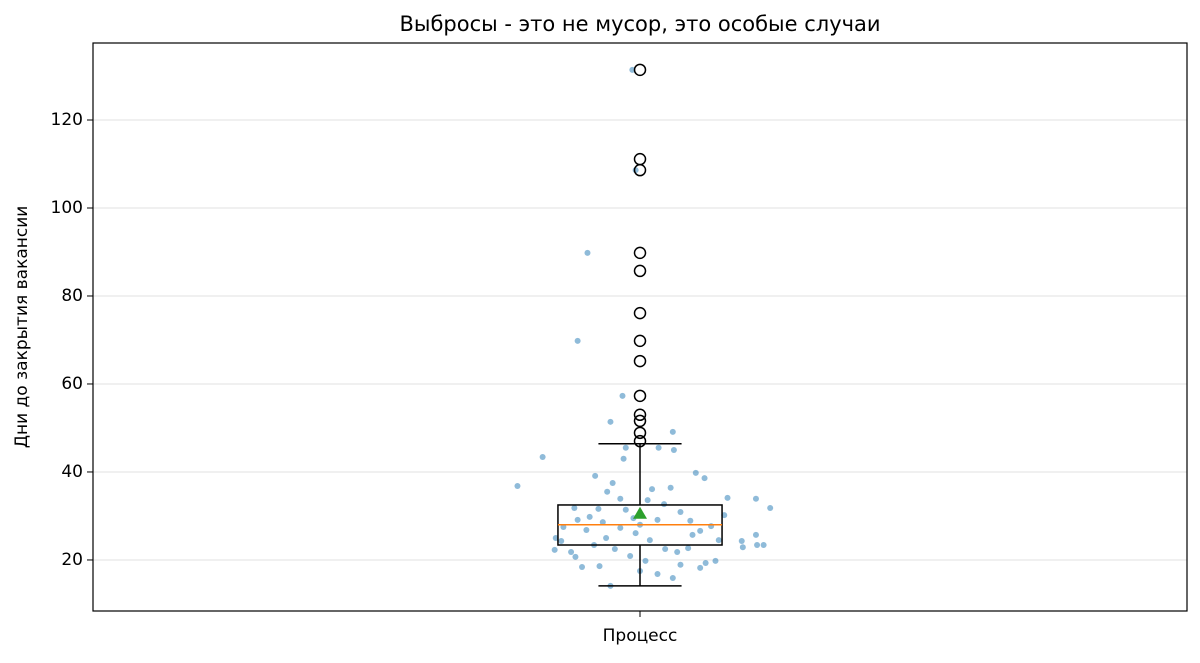  Describe the element at coordinates (22, 327) in the screenshot. I see `y-axis-label: Дни до закрытия вакансии` at that location.